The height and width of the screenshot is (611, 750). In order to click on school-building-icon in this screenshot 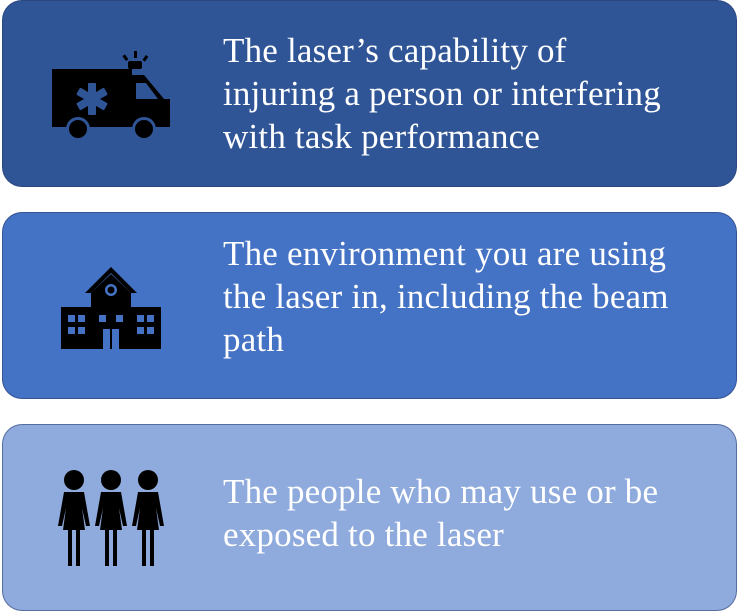, I will do `click(110, 307)`.